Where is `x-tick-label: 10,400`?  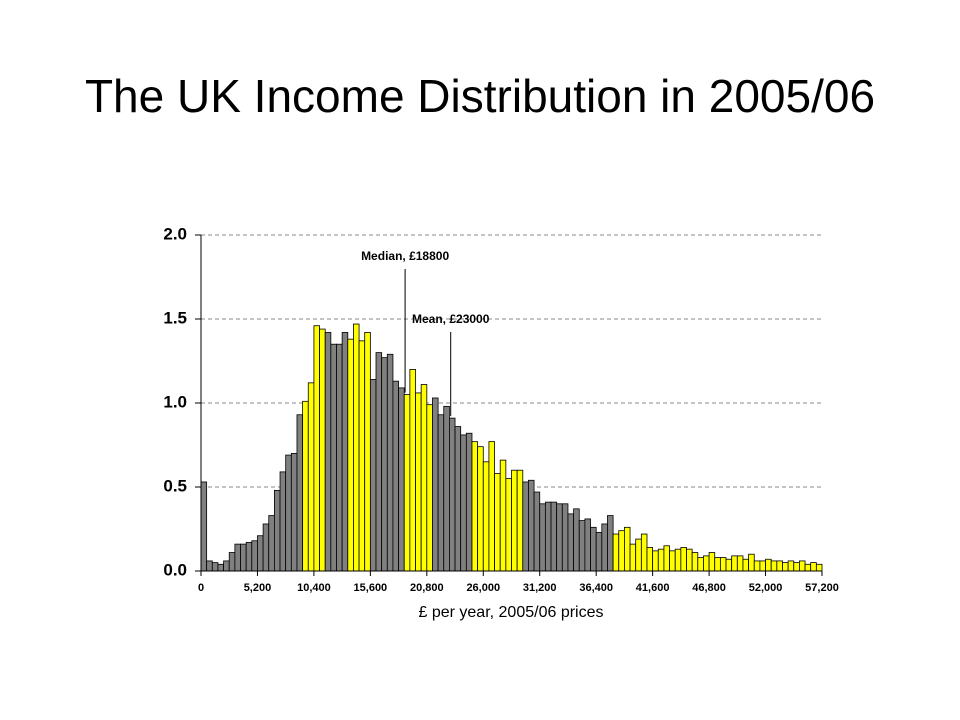 x-tick-label: 10,400 is located at coordinates (314, 588).